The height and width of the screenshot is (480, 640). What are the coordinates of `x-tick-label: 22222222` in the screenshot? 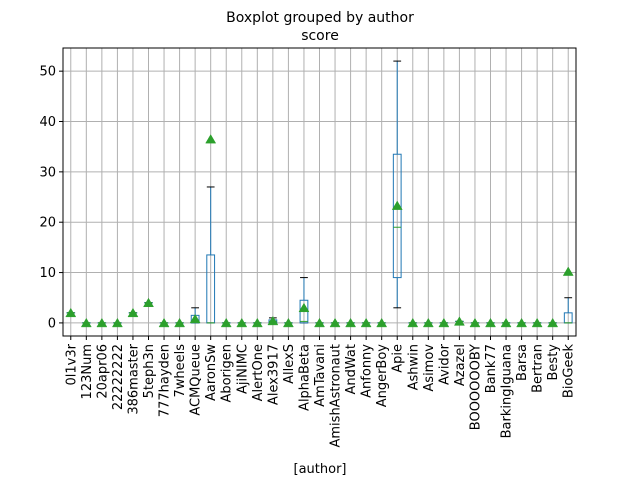 It's located at (118, 377).